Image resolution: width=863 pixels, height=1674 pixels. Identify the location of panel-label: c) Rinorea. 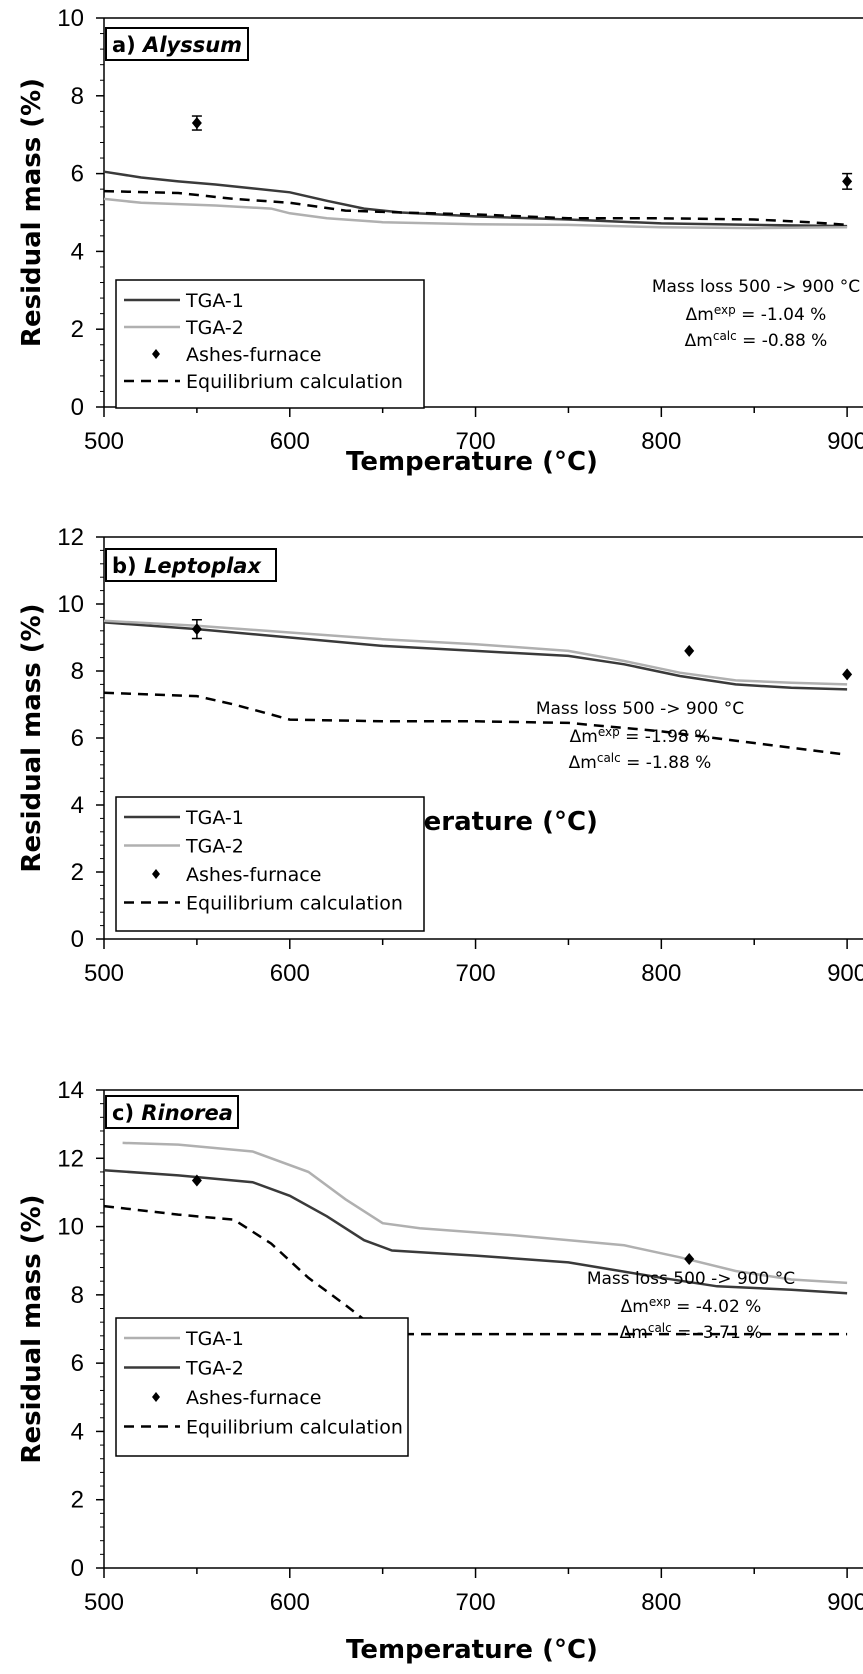
(172, 1113).